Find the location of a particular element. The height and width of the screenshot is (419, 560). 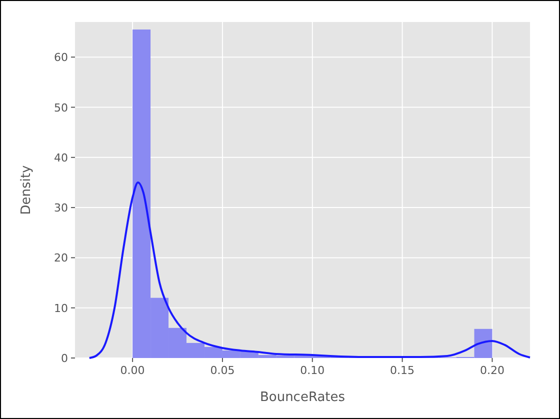

y-tick-label: 50 is located at coordinates (61, 107).